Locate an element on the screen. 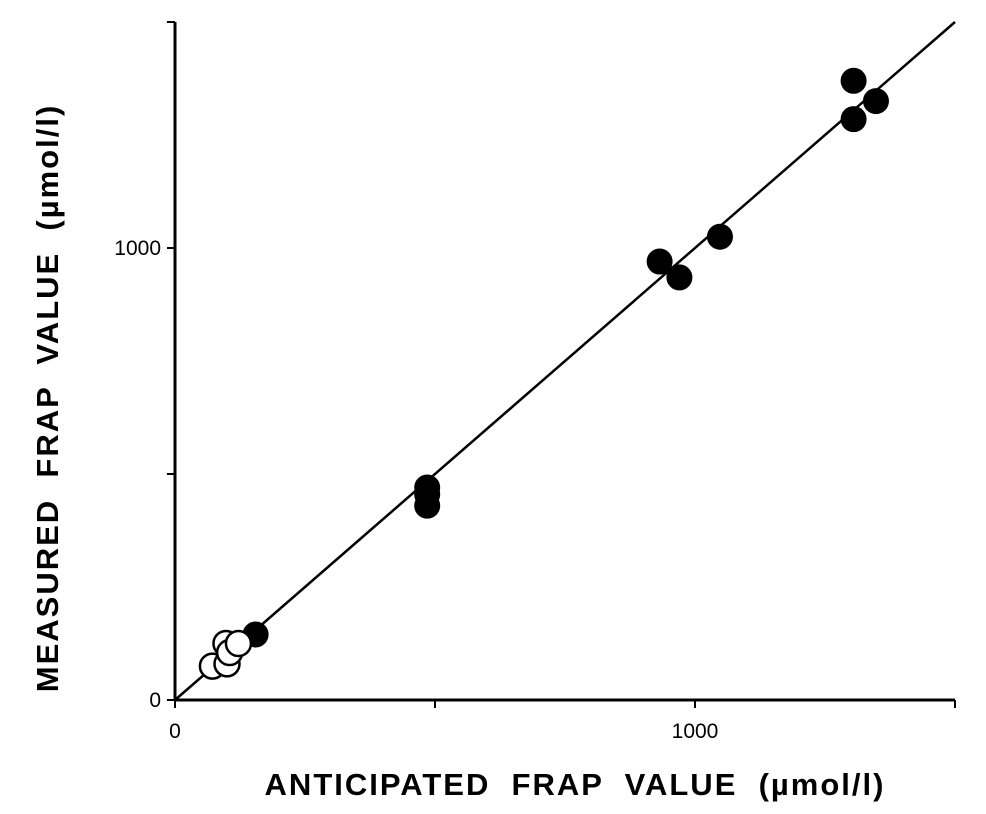 This screenshot has height=814, width=986. y-tick-label: 0 is located at coordinates (155, 700).